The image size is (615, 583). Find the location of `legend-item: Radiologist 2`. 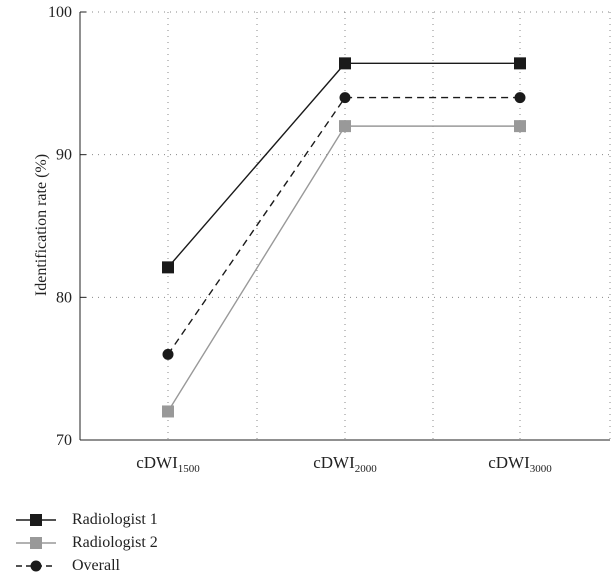

legend-item: Radiologist 2 is located at coordinates (86, 542).